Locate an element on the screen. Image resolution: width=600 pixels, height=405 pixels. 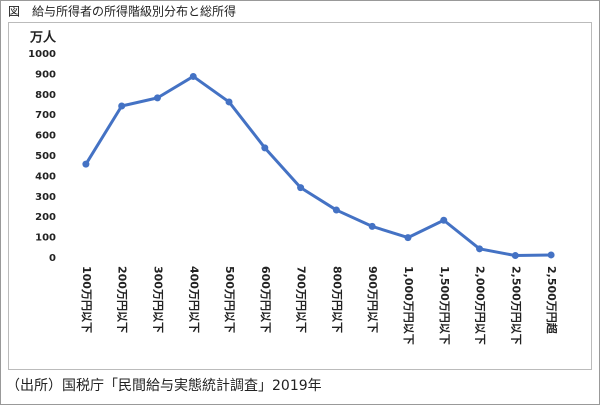
y-tick-label: 300 is located at coordinates (45, 197).